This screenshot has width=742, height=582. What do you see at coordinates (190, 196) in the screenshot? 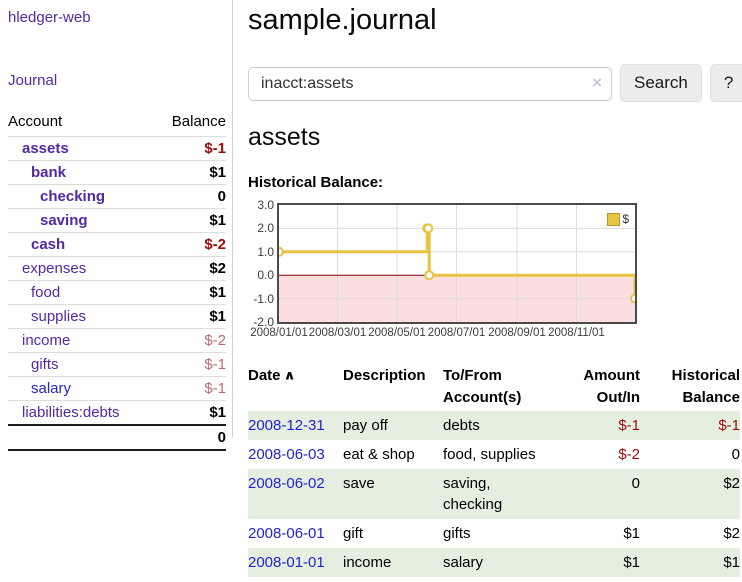
I see `account-balance: 0` at bounding box center [190, 196].